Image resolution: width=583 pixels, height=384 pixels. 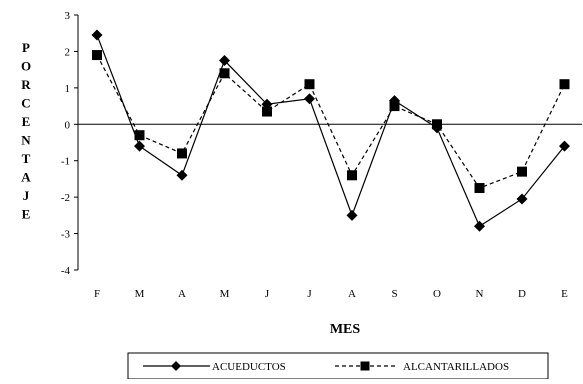 I want to click on y-tick-label: 1, so click(x=68, y=89).